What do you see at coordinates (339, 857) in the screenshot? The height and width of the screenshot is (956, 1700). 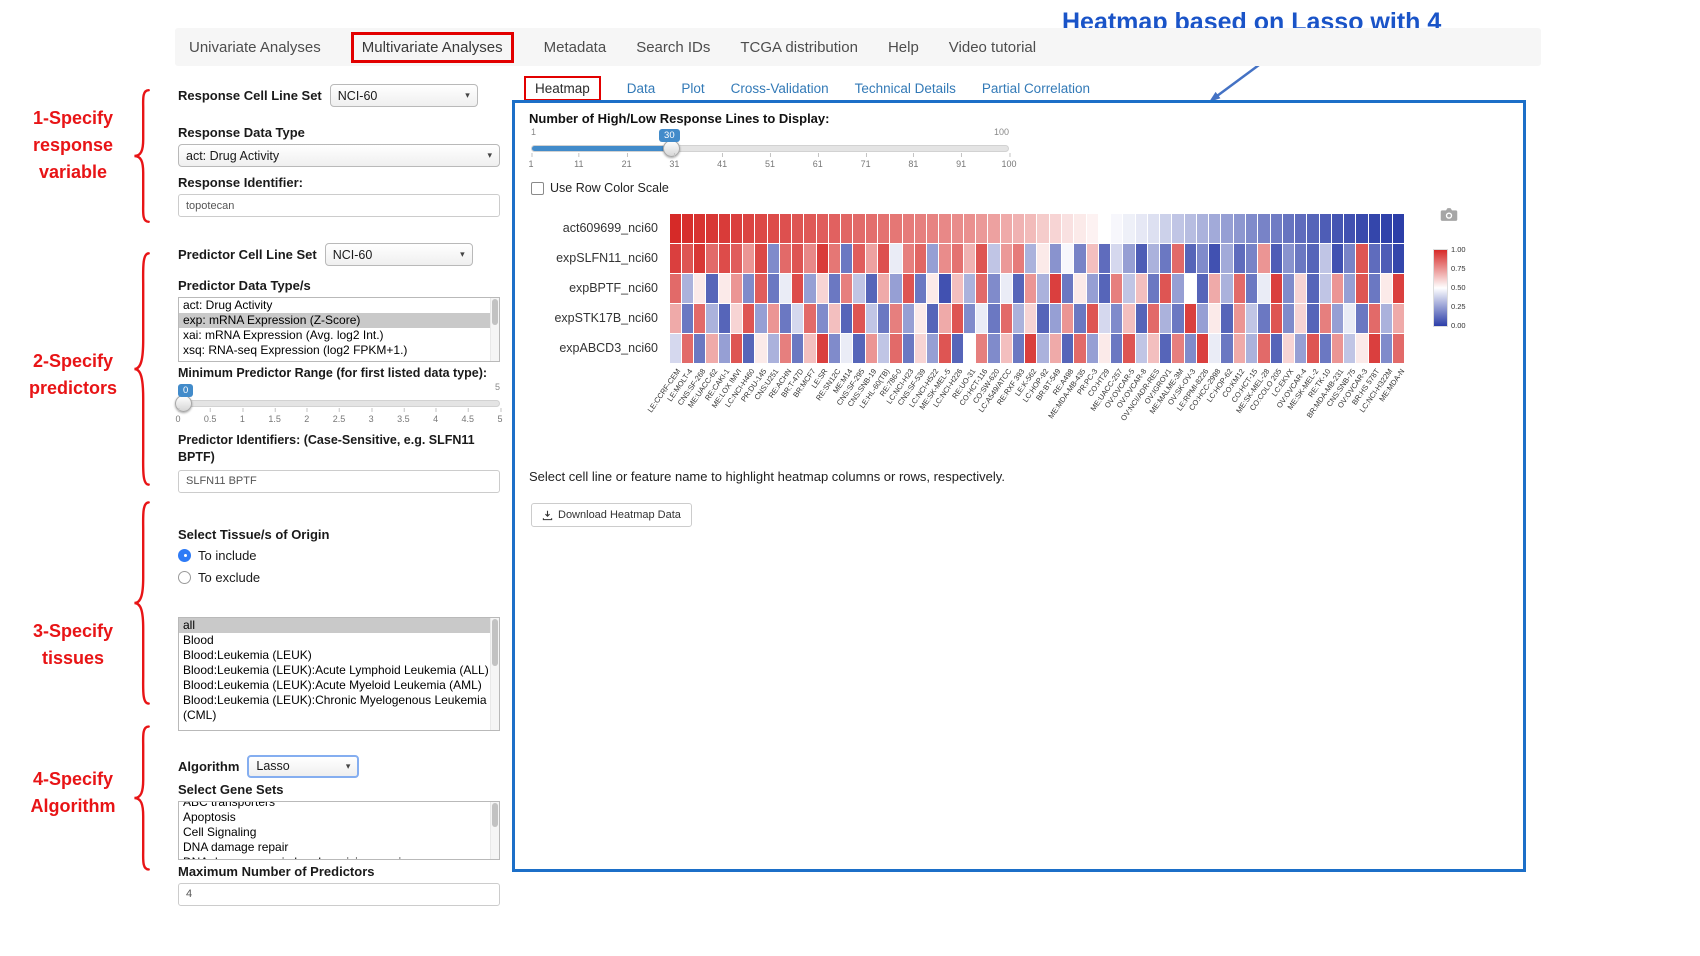 I see `list-option-dna-damage-repair-break-excision-repair: DNA damage repair, break excision repair` at bounding box center [339, 857].